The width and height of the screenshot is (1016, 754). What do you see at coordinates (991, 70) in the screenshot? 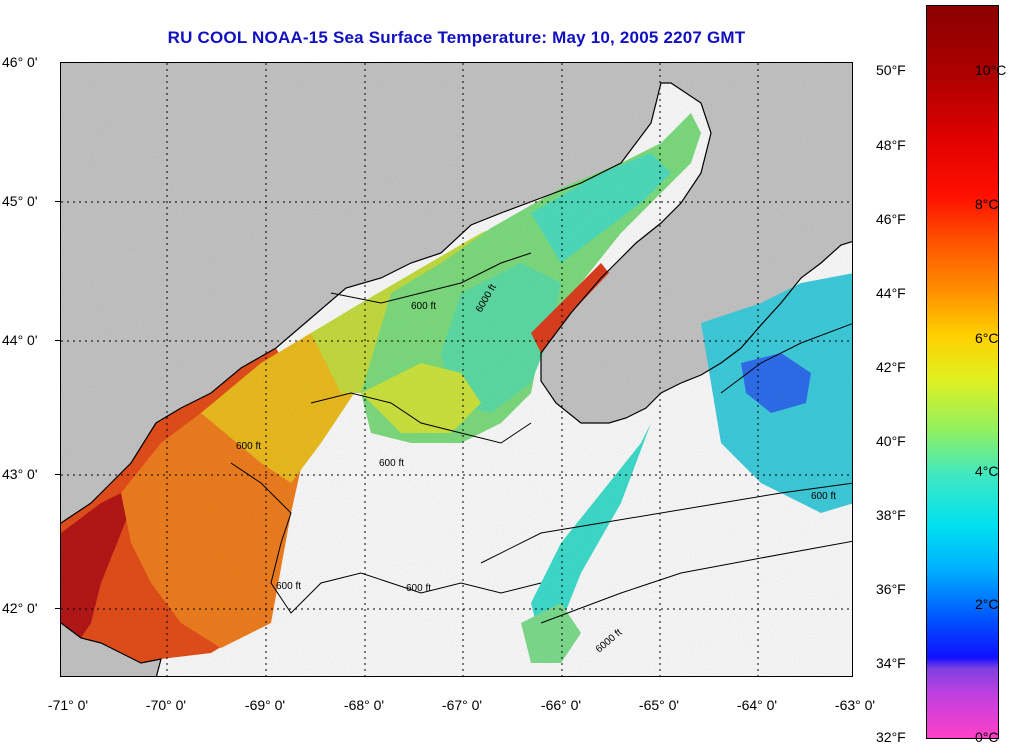
I see `colorbar-c-10: 10°C` at bounding box center [991, 70].